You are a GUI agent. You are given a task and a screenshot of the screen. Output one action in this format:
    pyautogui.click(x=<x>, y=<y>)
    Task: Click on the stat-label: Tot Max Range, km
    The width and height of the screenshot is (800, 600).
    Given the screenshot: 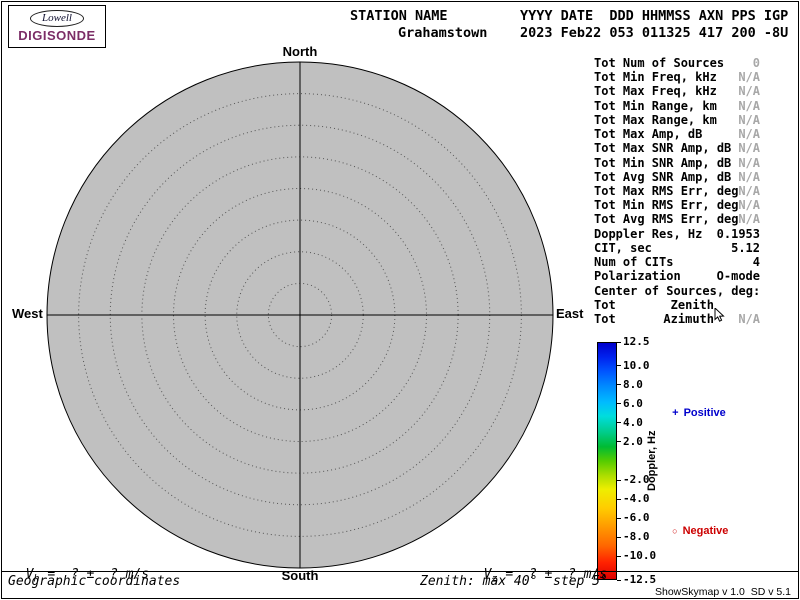 What is the action you would take?
    pyautogui.click(x=655, y=119)
    